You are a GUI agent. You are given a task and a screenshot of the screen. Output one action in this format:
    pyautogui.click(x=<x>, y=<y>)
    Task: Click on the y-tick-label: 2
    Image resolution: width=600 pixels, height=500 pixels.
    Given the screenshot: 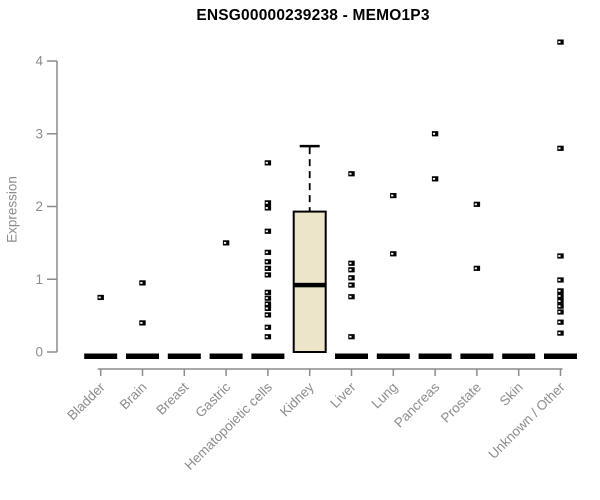 What is the action you would take?
    pyautogui.click(x=39, y=206)
    